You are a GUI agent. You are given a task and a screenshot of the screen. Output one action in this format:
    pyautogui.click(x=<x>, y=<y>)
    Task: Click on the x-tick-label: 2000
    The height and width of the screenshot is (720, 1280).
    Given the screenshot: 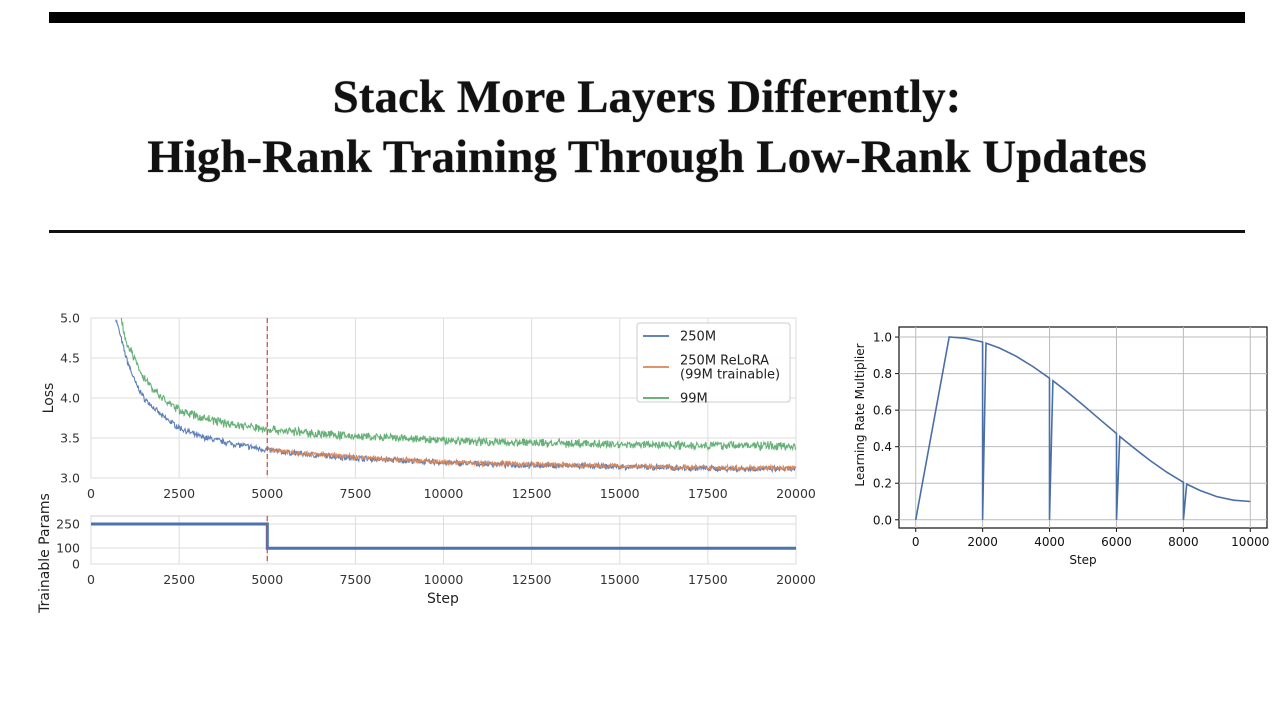 What is the action you would take?
    pyautogui.click(x=982, y=542)
    